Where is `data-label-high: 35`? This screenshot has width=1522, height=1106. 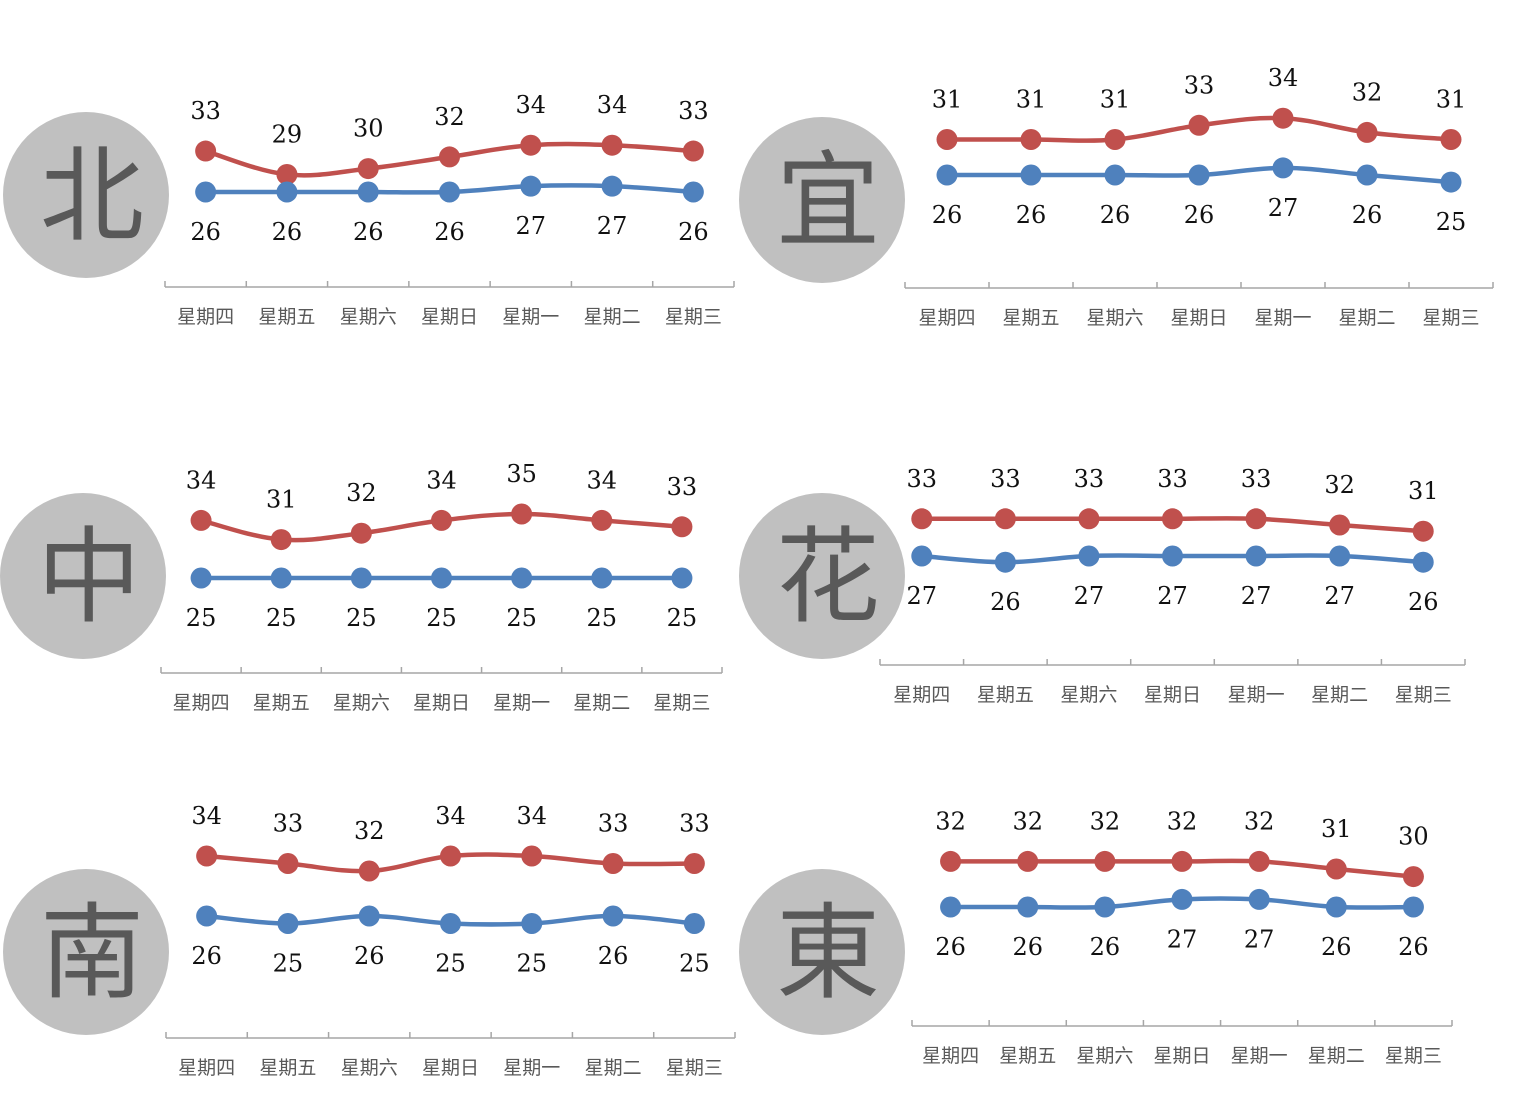 data-label-high: 35 is located at coordinates (521, 474).